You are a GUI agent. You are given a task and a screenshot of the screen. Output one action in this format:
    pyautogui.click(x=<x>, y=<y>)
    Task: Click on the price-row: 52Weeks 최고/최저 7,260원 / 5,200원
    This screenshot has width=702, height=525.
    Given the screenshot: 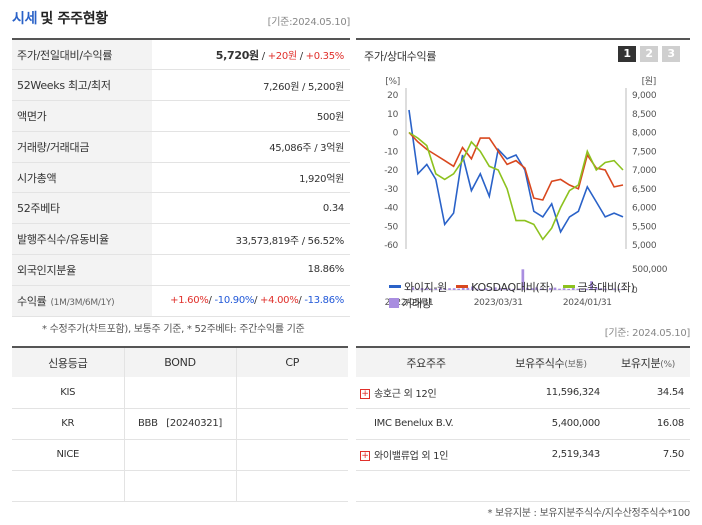 What is the action you would take?
    pyautogui.click(x=181, y=85)
    